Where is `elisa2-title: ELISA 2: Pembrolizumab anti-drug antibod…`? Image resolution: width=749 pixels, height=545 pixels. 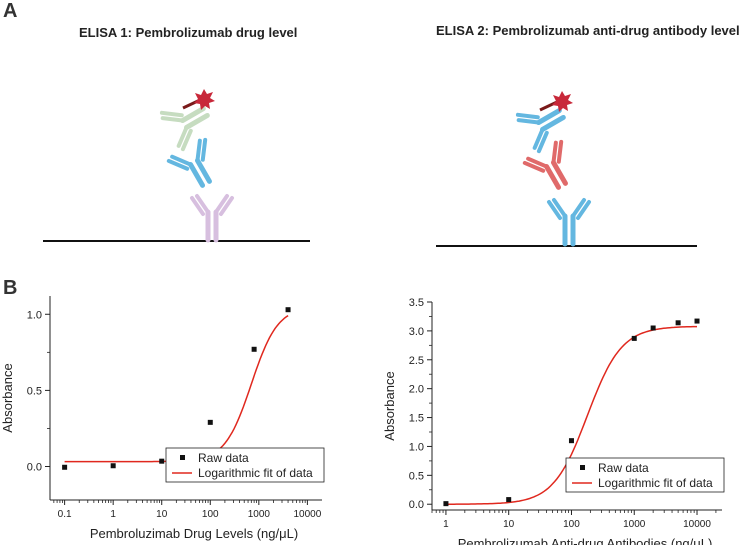
elisa2-title: ELISA 2: Pembrolizumab anti-drug antibod… is located at coordinates (588, 30).